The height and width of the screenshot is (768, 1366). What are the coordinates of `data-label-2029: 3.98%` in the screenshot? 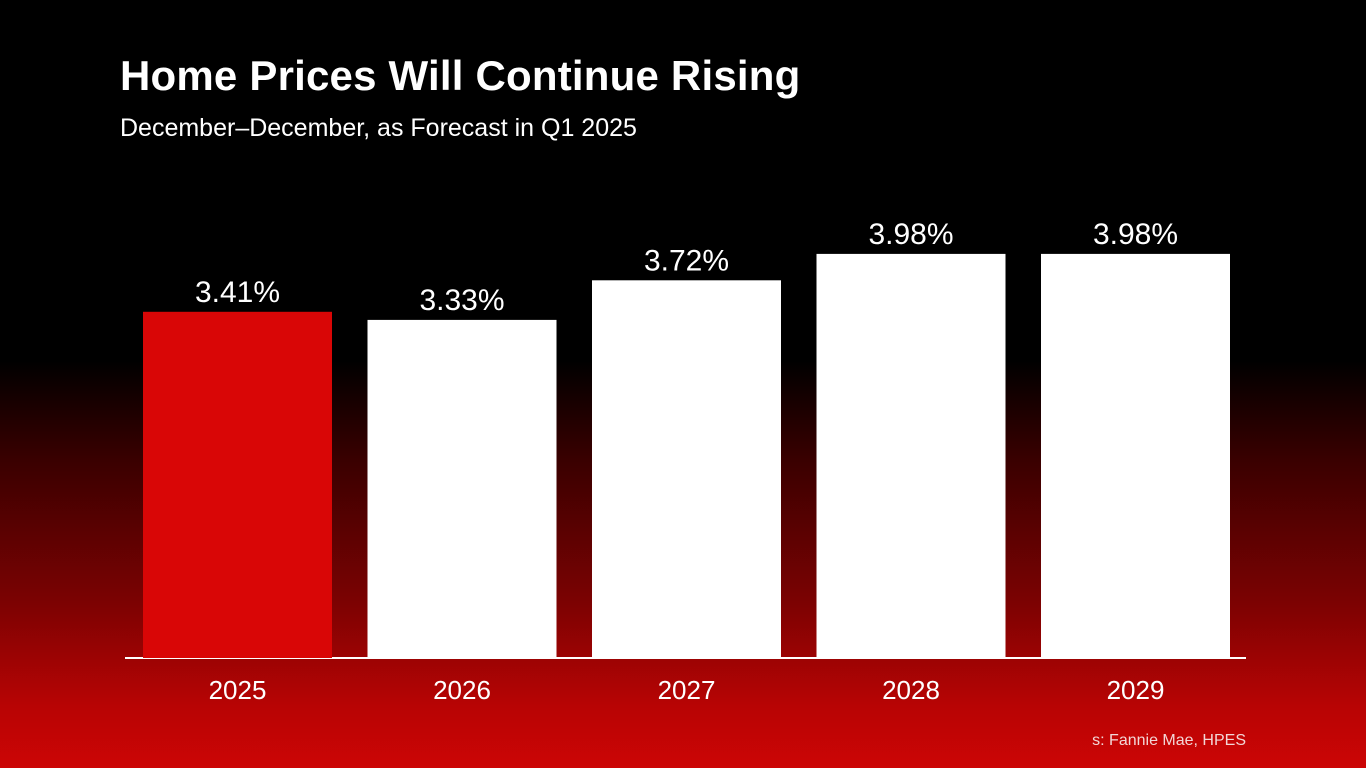 It's located at (1135, 234).